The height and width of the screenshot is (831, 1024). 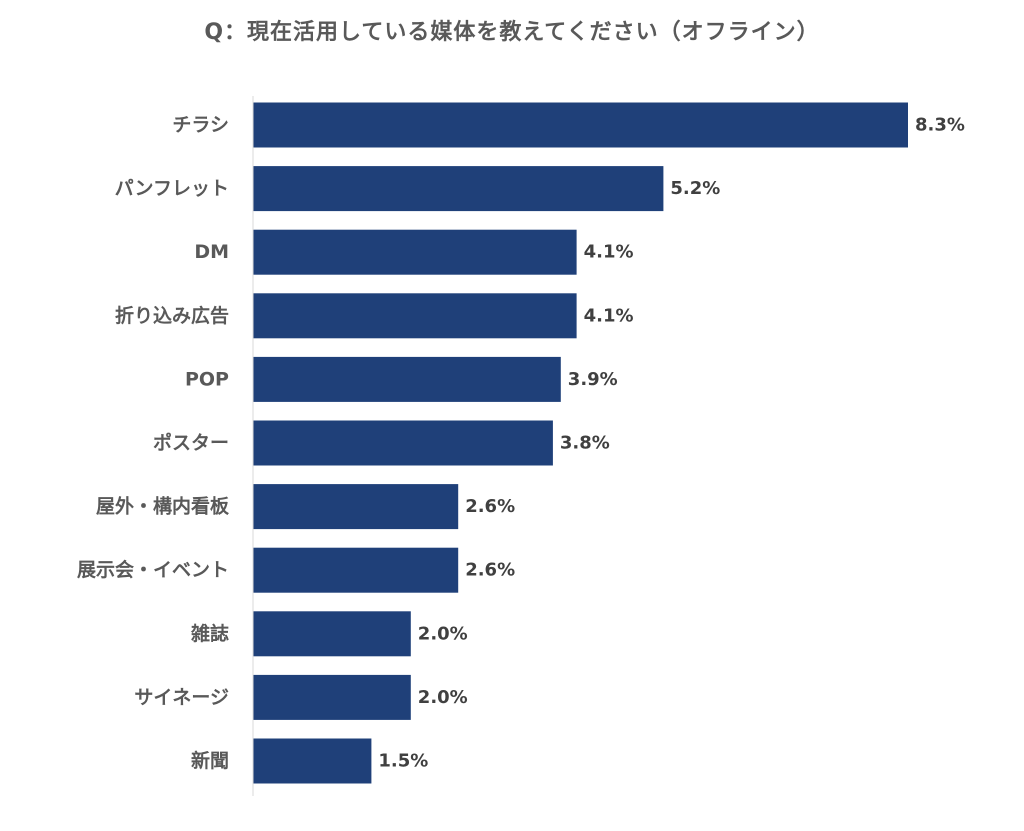 I want to click on category-label: パンフレット, so click(x=172, y=189).